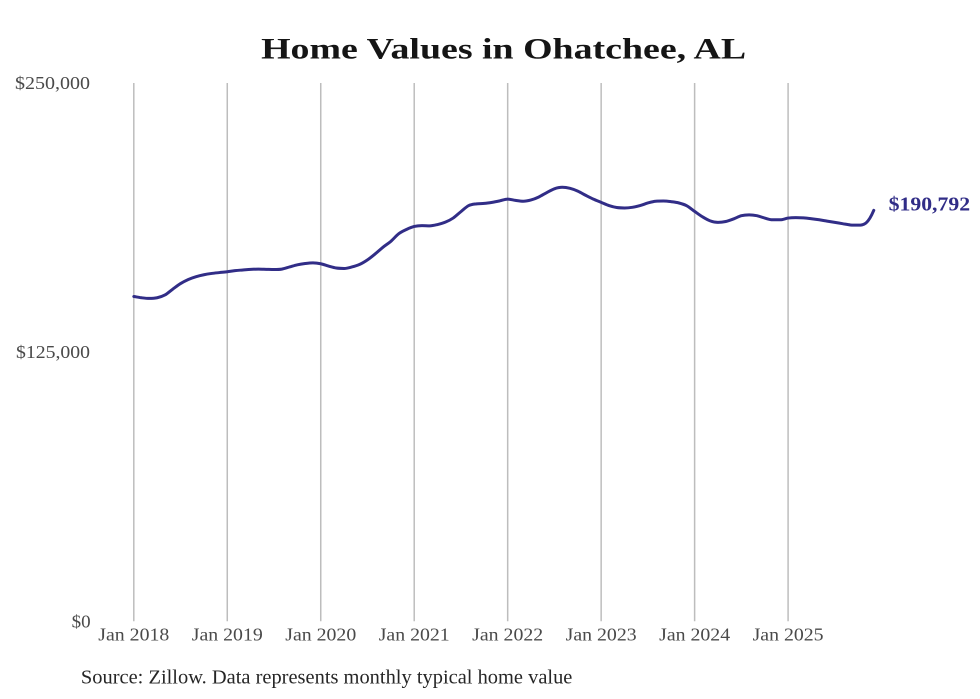 This screenshot has width=980, height=699. I want to click on svg-text: Jan 2024, so click(694, 634).